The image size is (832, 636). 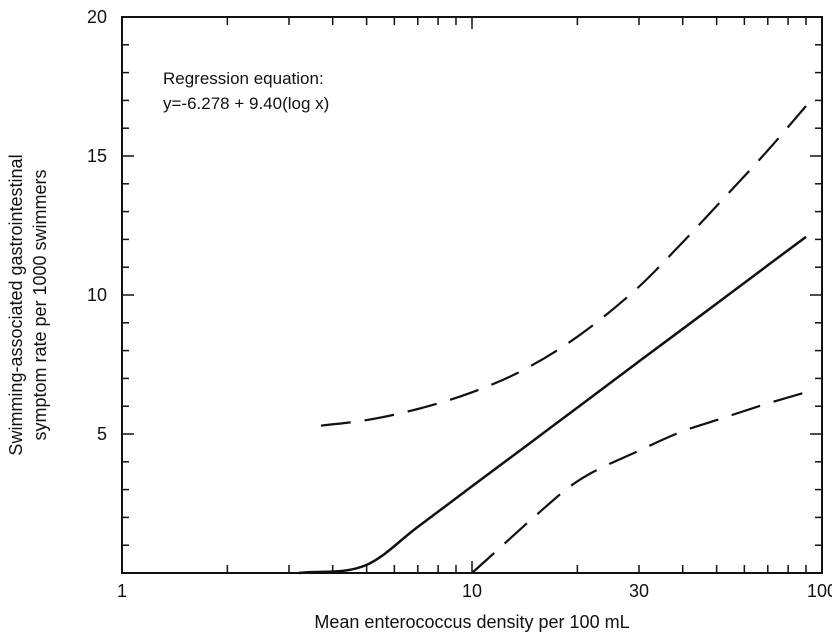 What do you see at coordinates (243, 78) in the screenshot?
I see `annotation-line-1: Regression equation:` at bounding box center [243, 78].